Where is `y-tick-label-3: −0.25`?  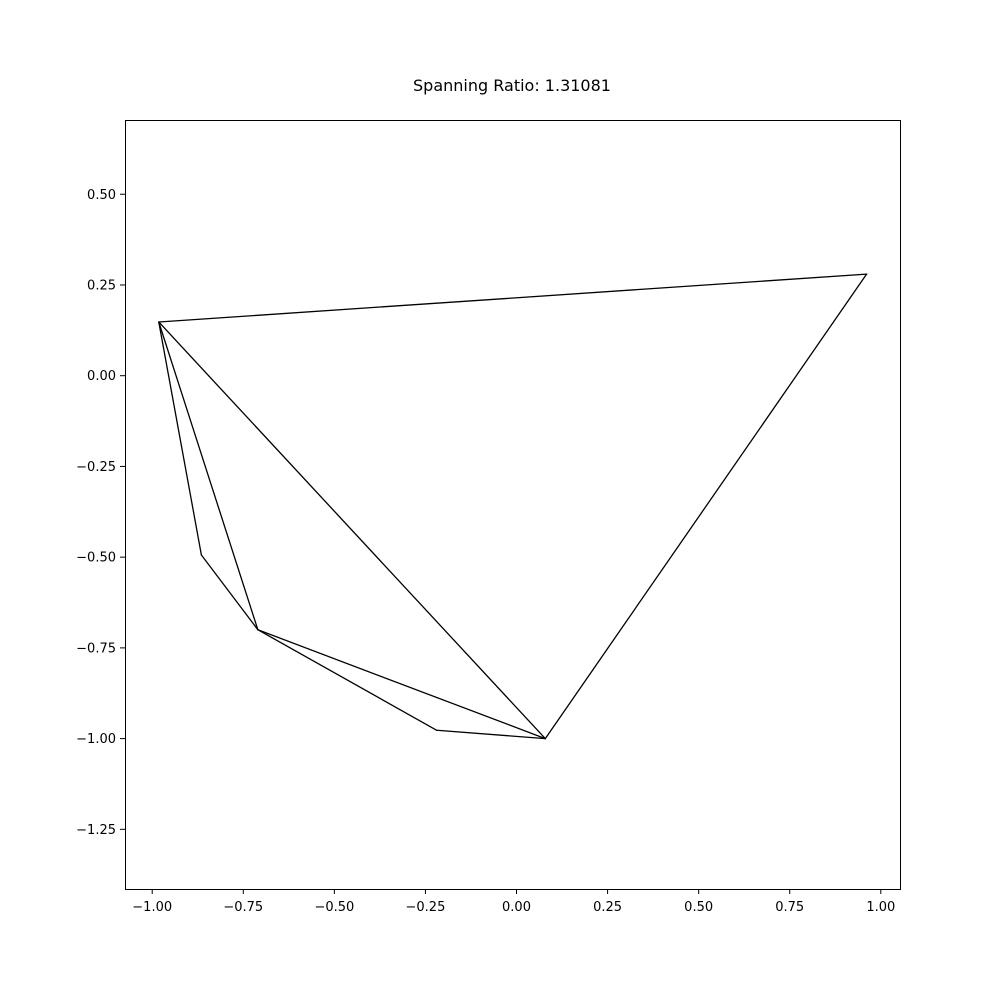
y-tick-label-3: −0.25 is located at coordinates (96, 467).